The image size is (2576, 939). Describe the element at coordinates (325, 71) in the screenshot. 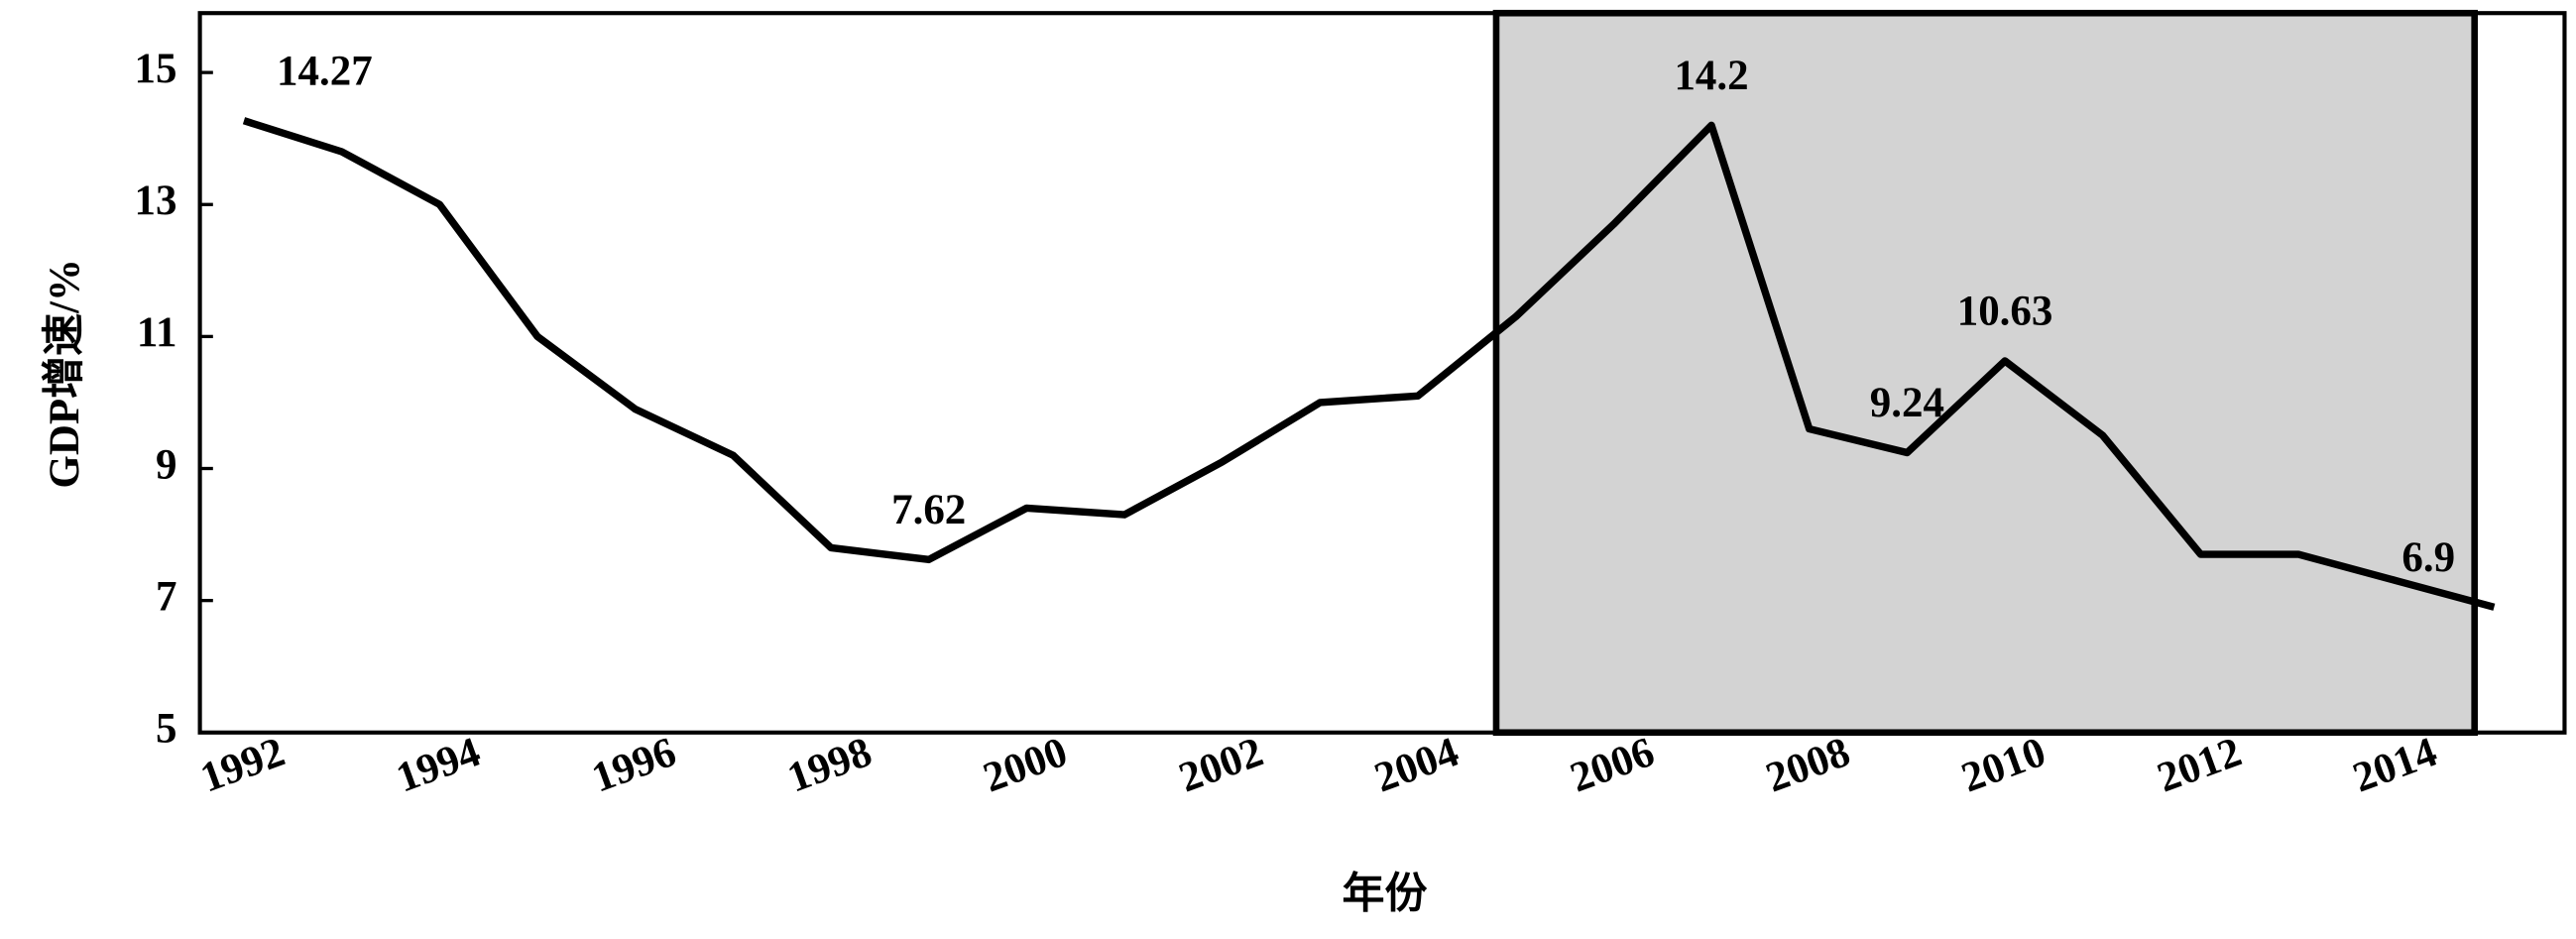

I see `data-label: 14.27` at that location.